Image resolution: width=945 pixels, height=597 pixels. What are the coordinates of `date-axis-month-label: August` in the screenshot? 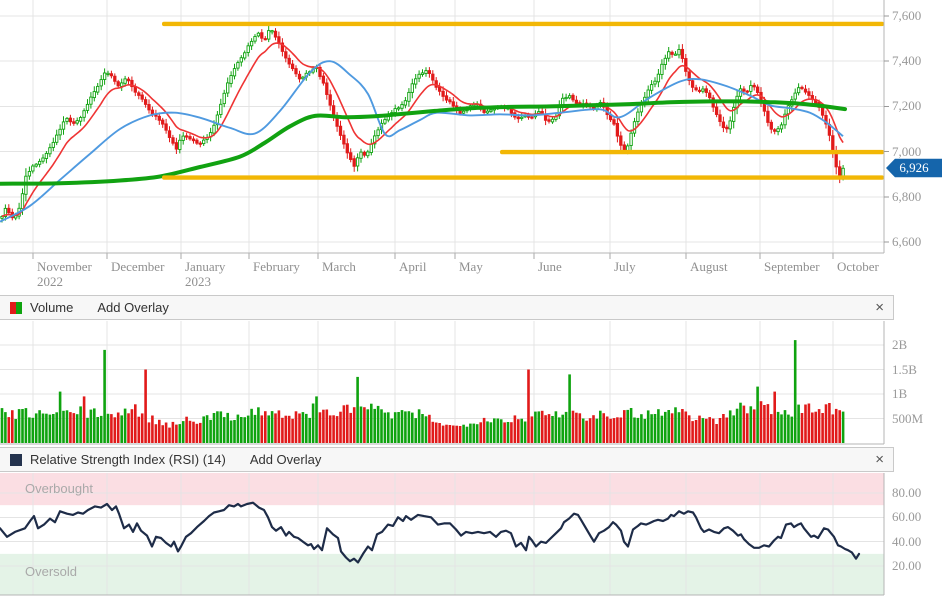 It's located at (709, 266).